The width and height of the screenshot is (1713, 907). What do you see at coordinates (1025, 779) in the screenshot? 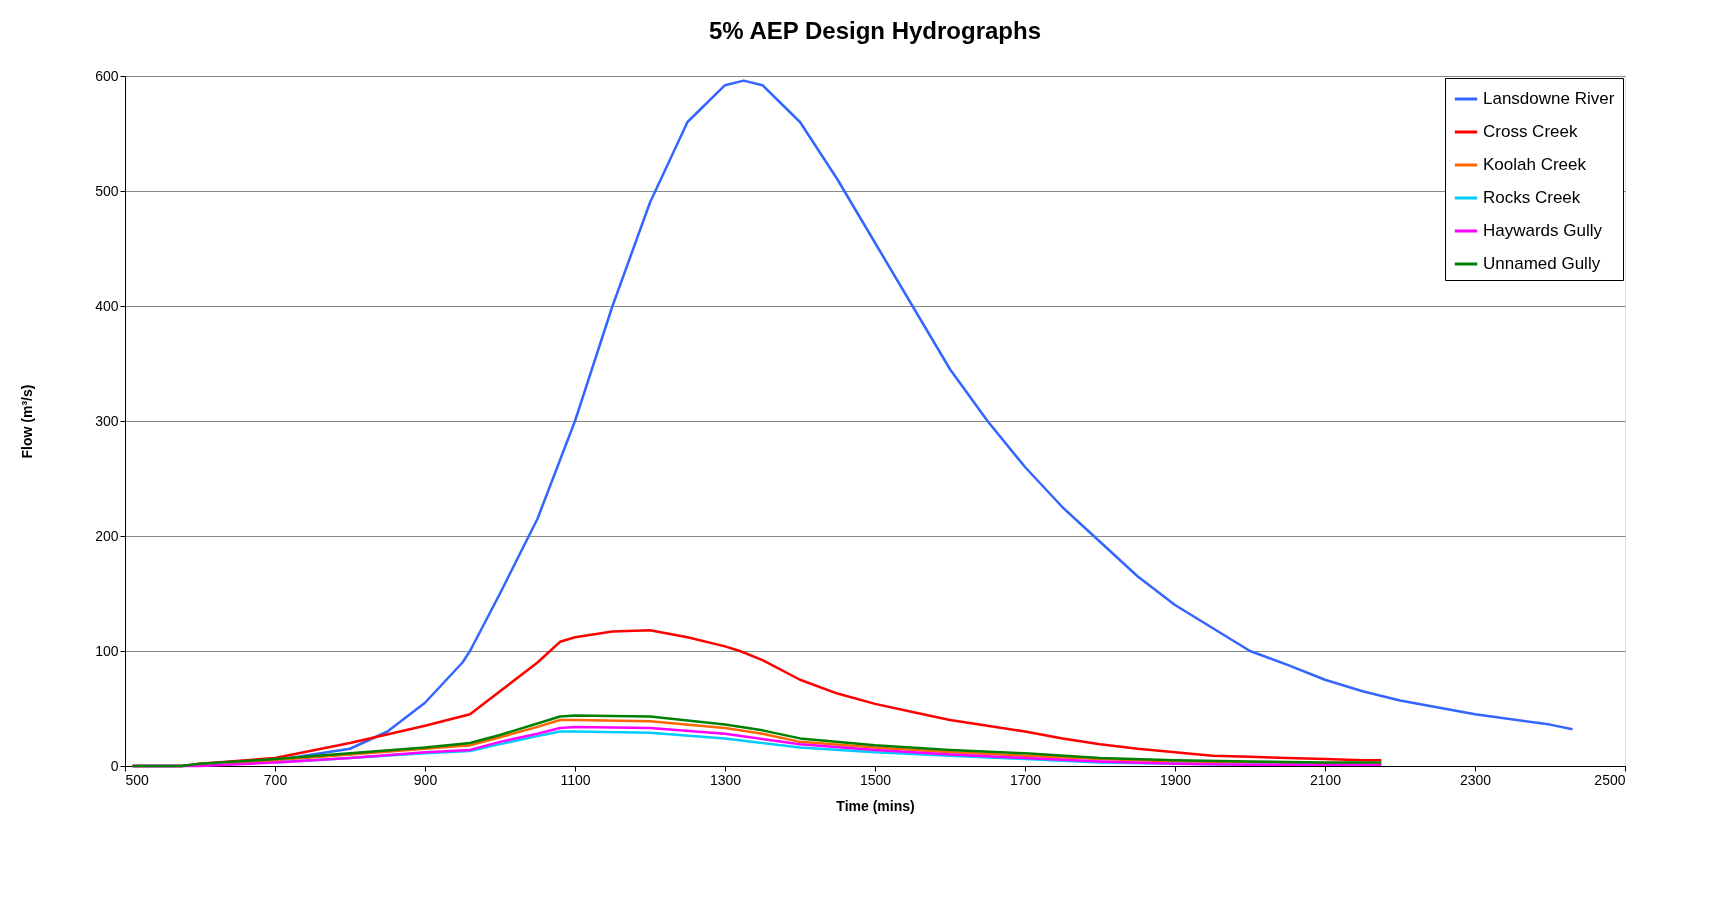
I see `x-tick-label: 1700` at bounding box center [1025, 779].